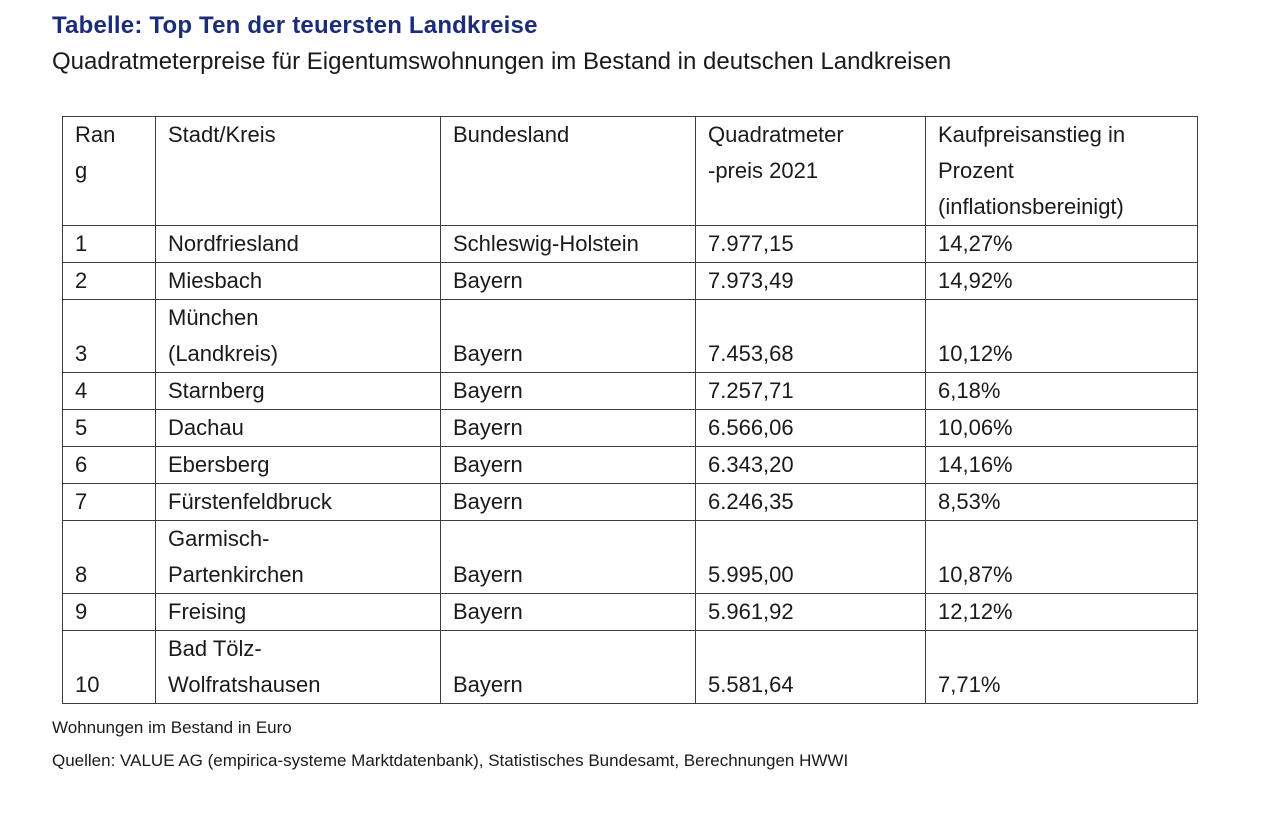 Image resolution: width=1280 pixels, height=825 pixels. I want to click on cell-rang: 5, so click(109, 428).